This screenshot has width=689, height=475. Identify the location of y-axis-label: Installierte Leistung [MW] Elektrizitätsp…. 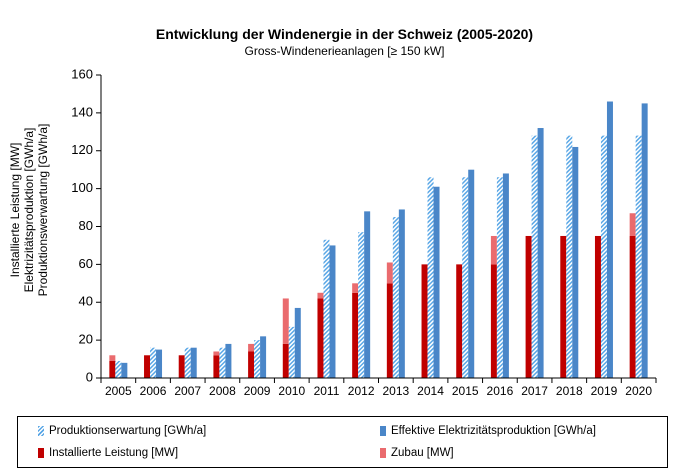
(29, 210).